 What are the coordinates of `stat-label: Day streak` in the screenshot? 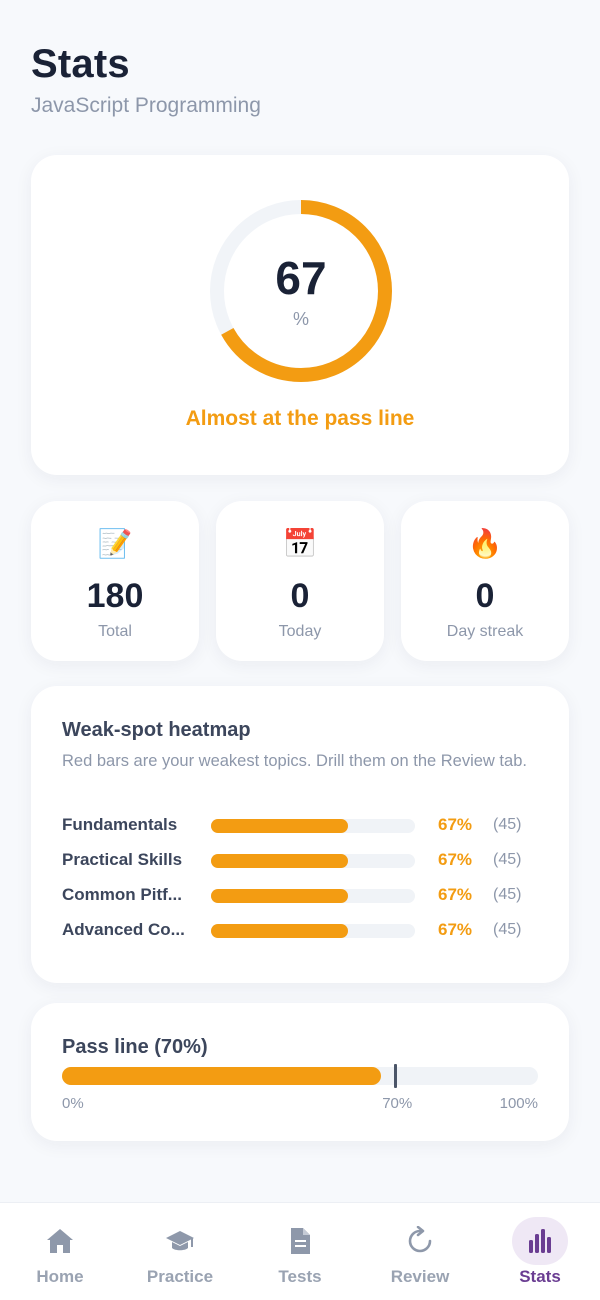 It's located at (485, 631).